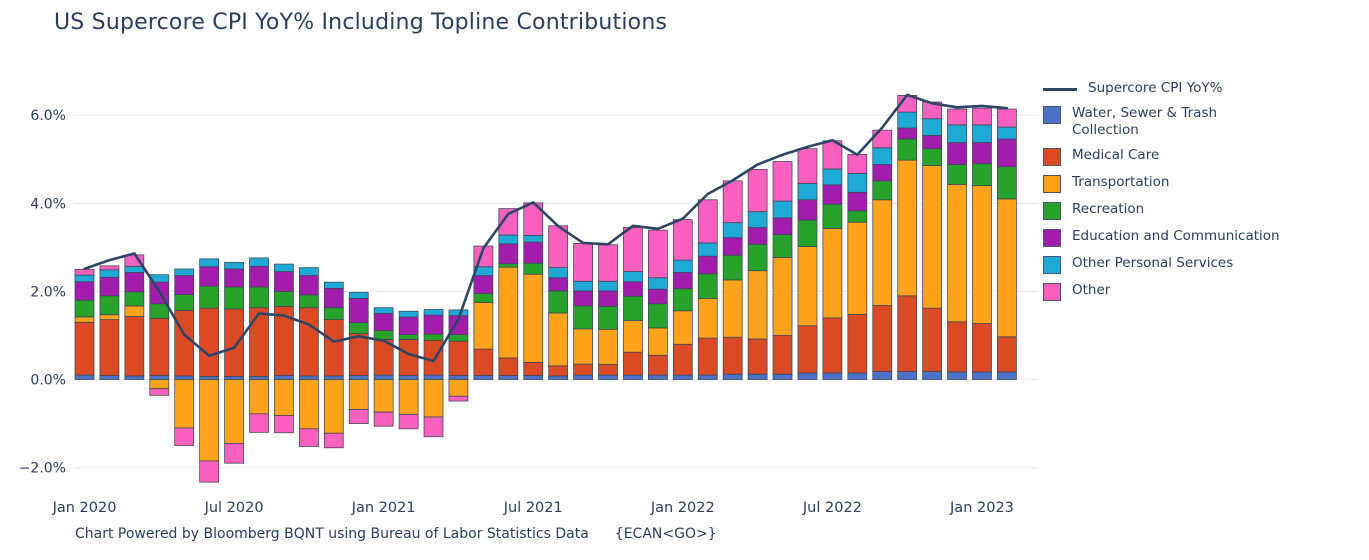 The height and width of the screenshot is (560, 1369). Describe the element at coordinates (1060, 89) in the screenshot. I see `legend-line-swatch` at that location.